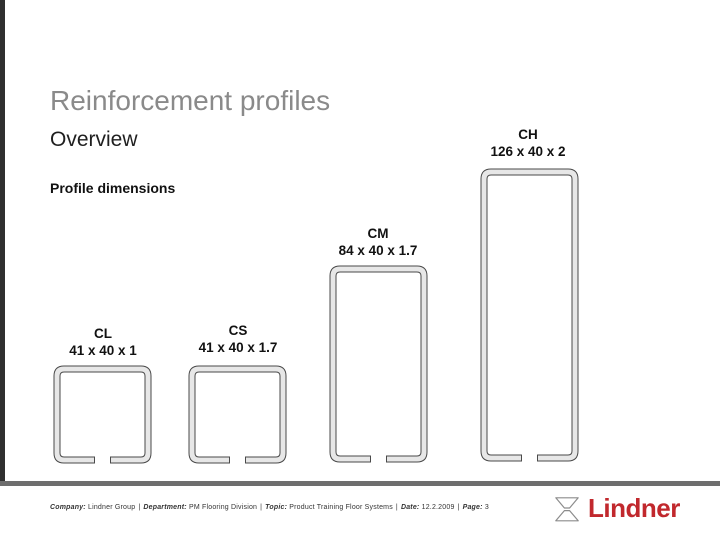 This screenshot has width=720, height=540. What do you see at coordinates (237, 414) in the screenshot?
I see `profile-shape-cs` at bounding box center [237, 414].